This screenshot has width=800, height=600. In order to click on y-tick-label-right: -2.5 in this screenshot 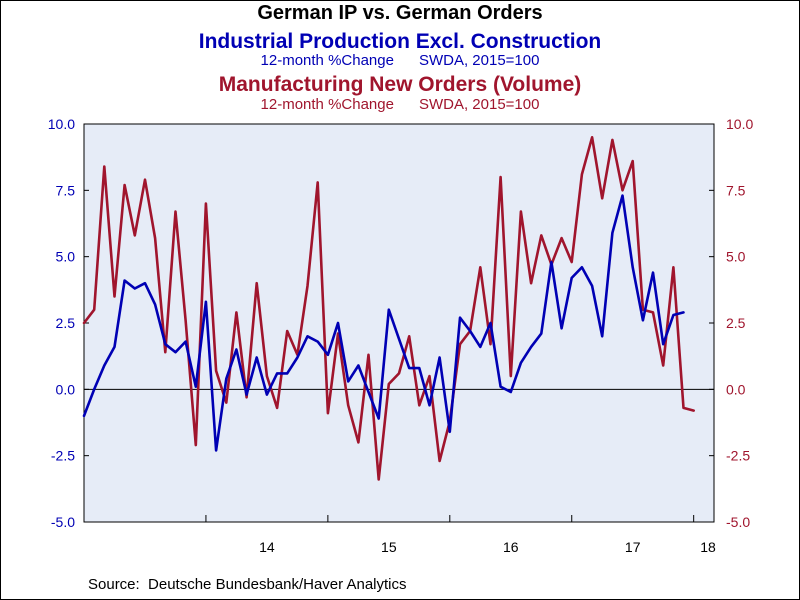, I will do `click(738, 456)`.